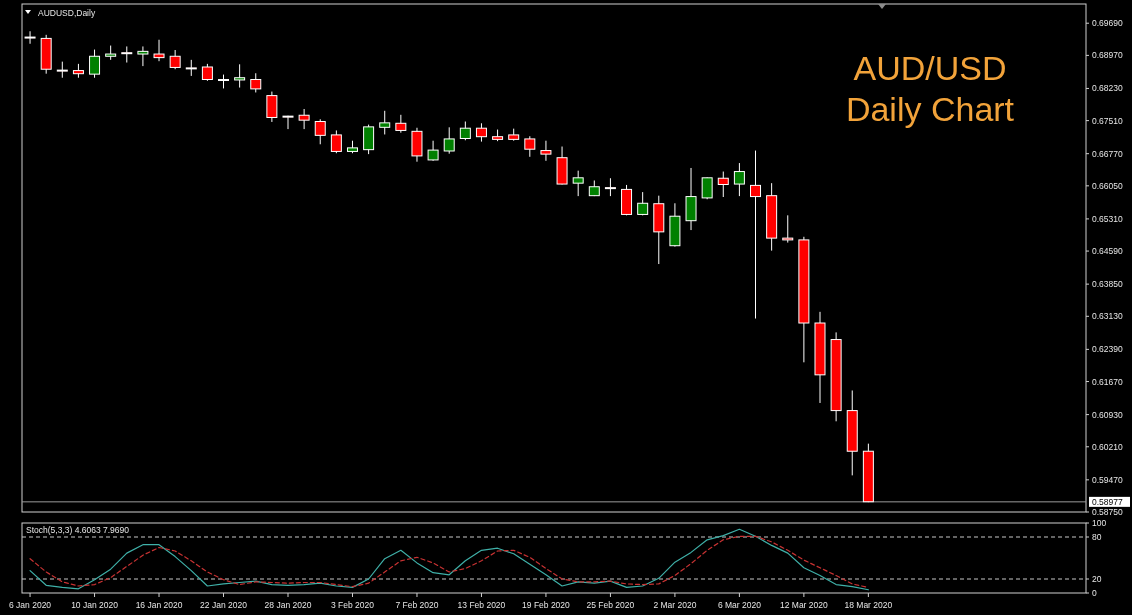 This screenshot has width=1132, height=615. What do you see at coordinates (159, 605) in the screenshot?
I see `x-tick-label: 16 Jan 2020` at bounding box center [159, 605].